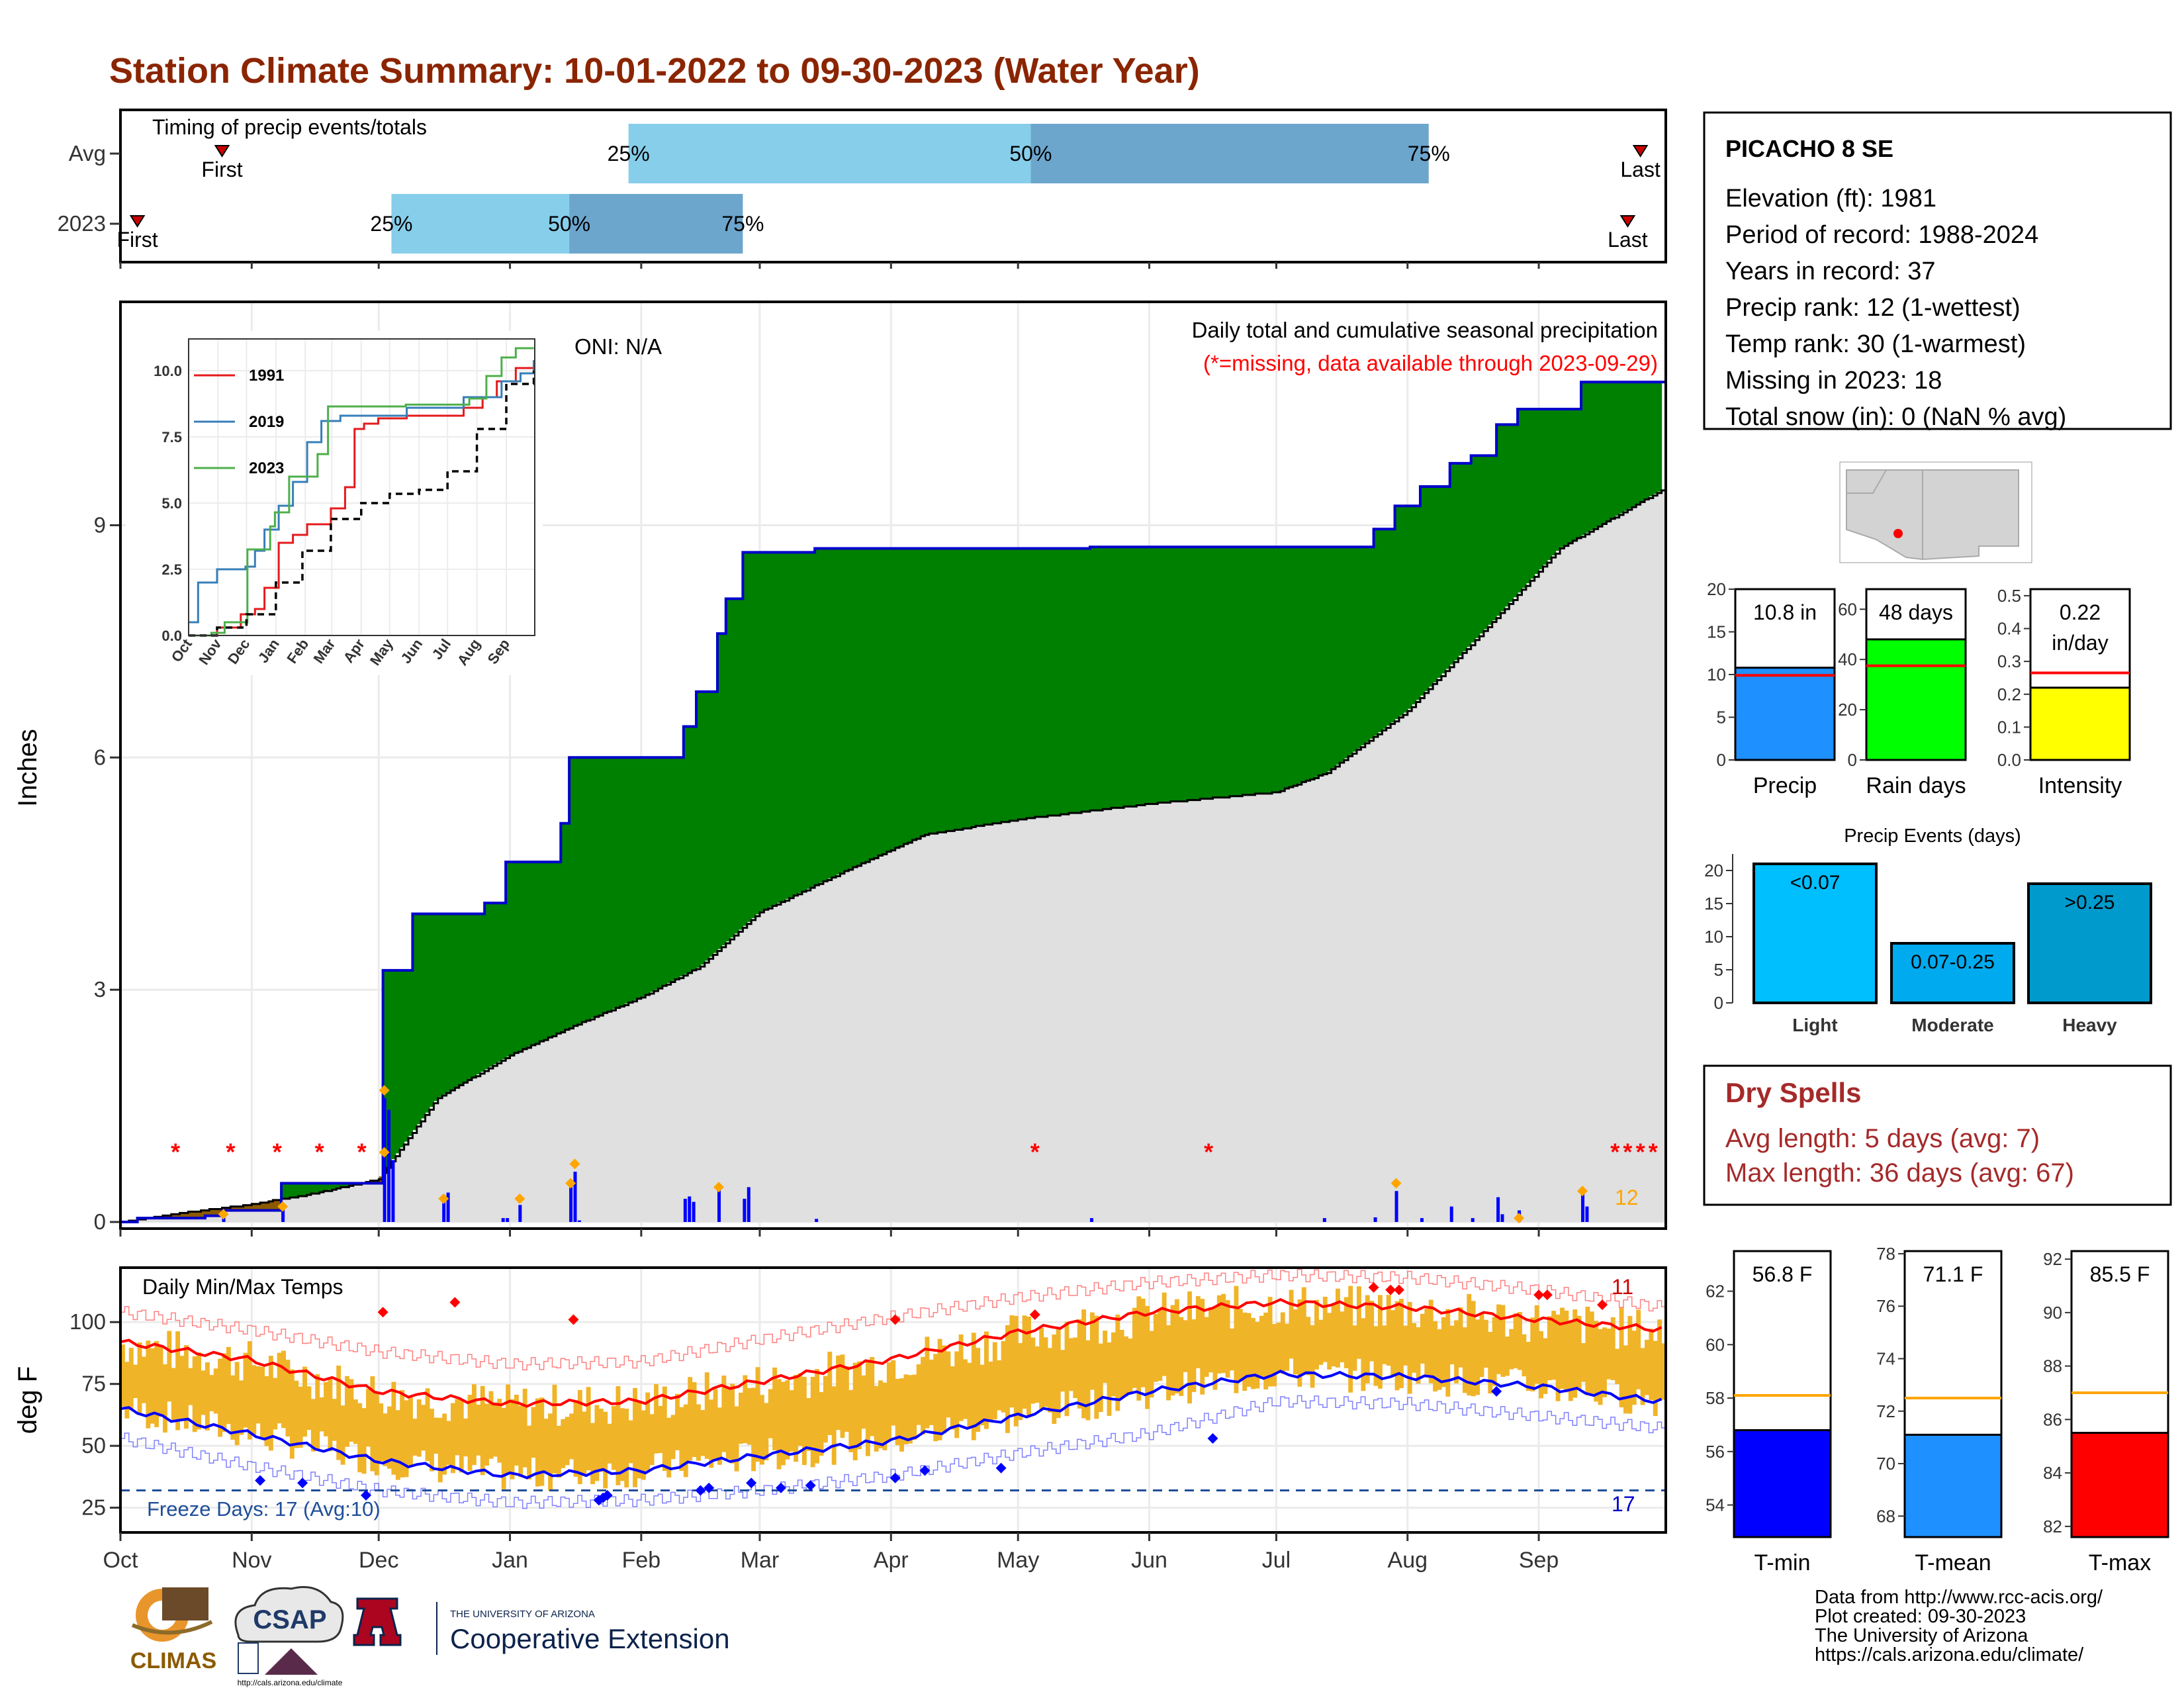 Image resolution: width=2184 pixels, height=1688 pixels. What do you see at coordinates (1916, 612) in the screenshot?
I see `summary-value-label: 48 days` at bounding box center [1916, 612].